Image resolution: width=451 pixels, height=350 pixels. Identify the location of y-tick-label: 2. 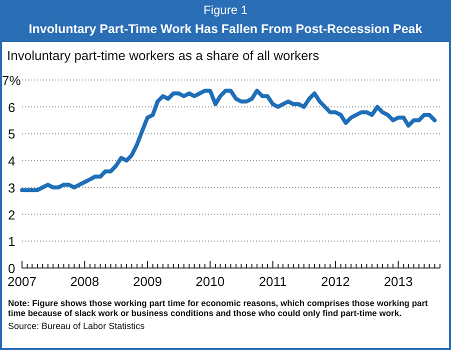
(12, 214).